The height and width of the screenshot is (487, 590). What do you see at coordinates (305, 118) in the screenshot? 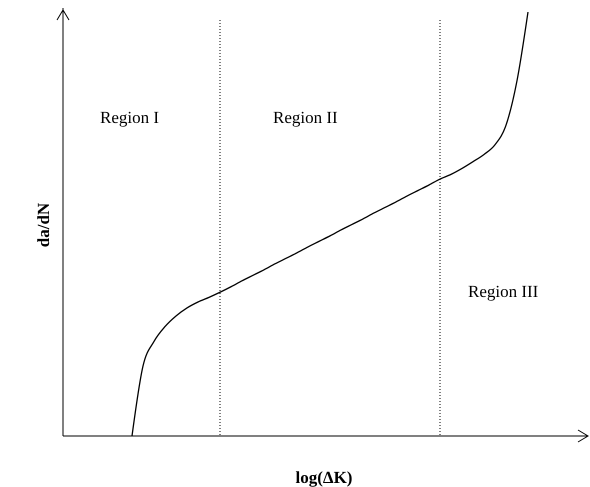
I see `annotation: Region II` at bounding box center [305, 118].